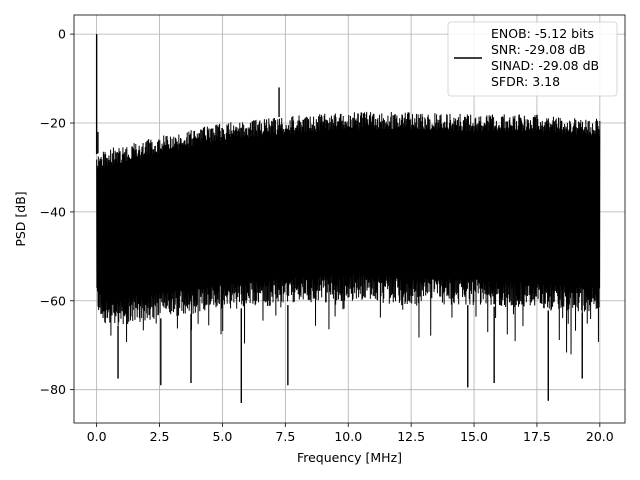 This screenshot has width=640, height=480. Describe the element at coordinates (53, 300) in the screenshot. I see `y-tick-label: −60` at that location.